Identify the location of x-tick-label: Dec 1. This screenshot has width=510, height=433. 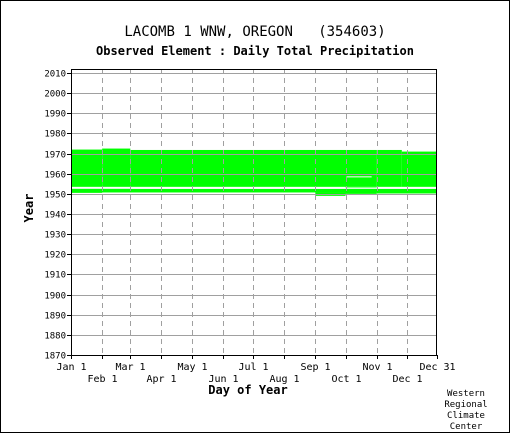
(407, 379).